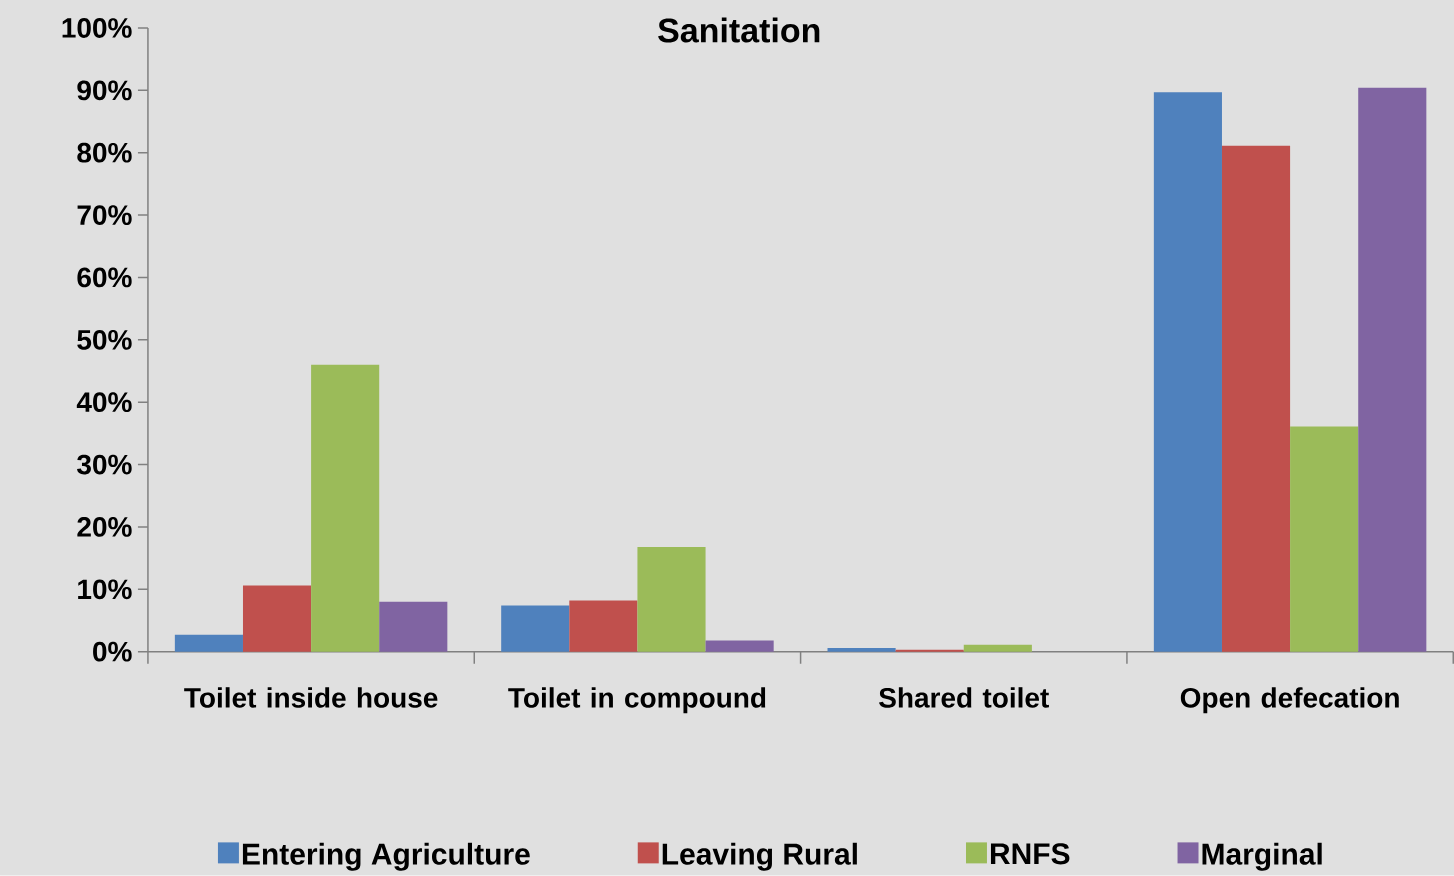  I want to click on y-tick-label: 10%, so click(105, 589).